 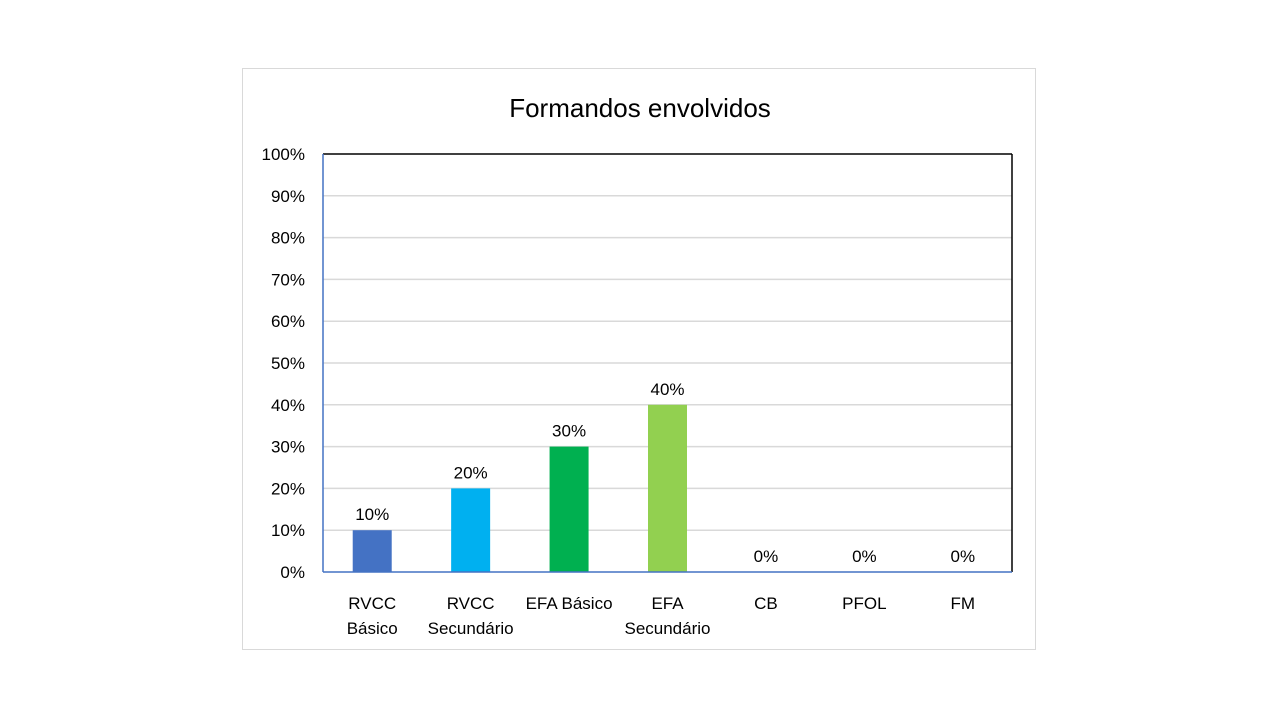 I want to click on y-tick-label: 50%, so click(x=288, y=363).